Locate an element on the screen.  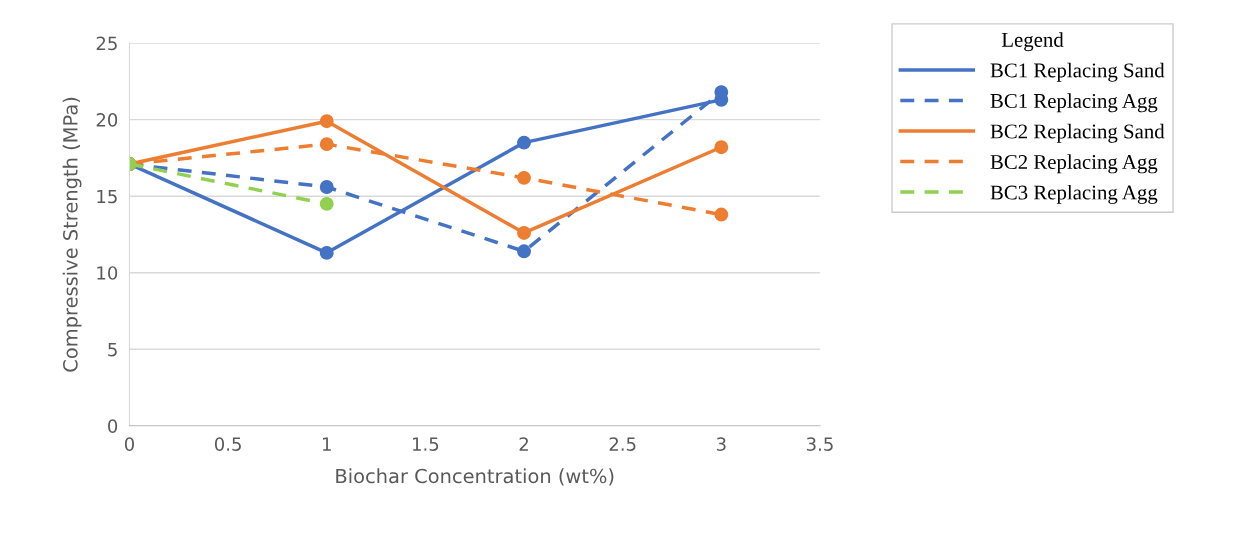
x-tick-label: 0.5 is located at coordinates (227, 444).